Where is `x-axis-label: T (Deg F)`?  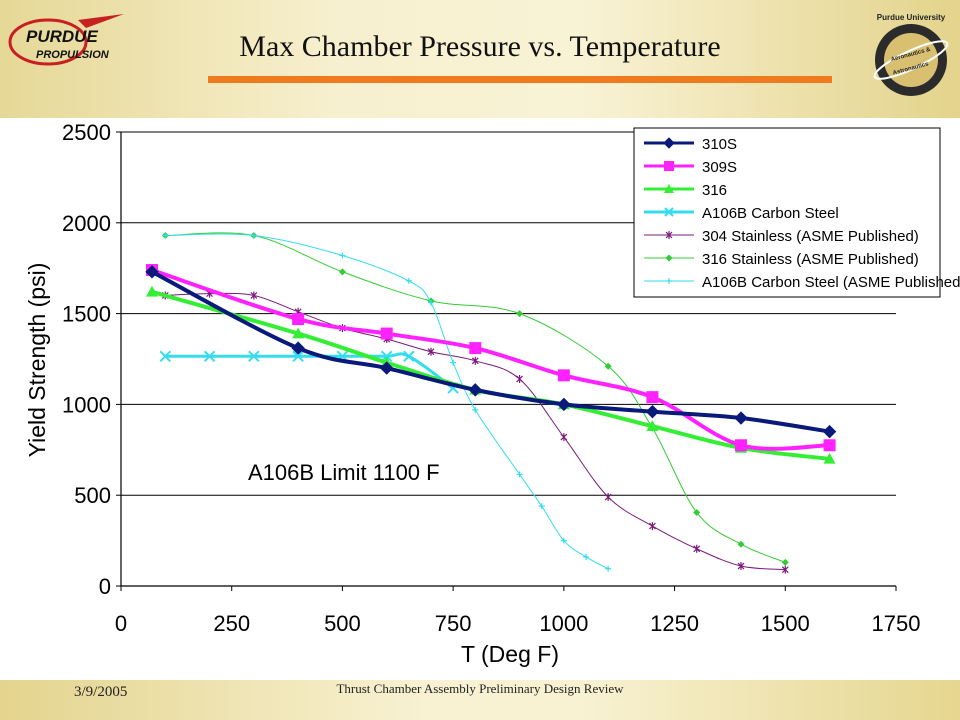
x-axis-label: T (Deg F) is located at coordinates (510, 654).